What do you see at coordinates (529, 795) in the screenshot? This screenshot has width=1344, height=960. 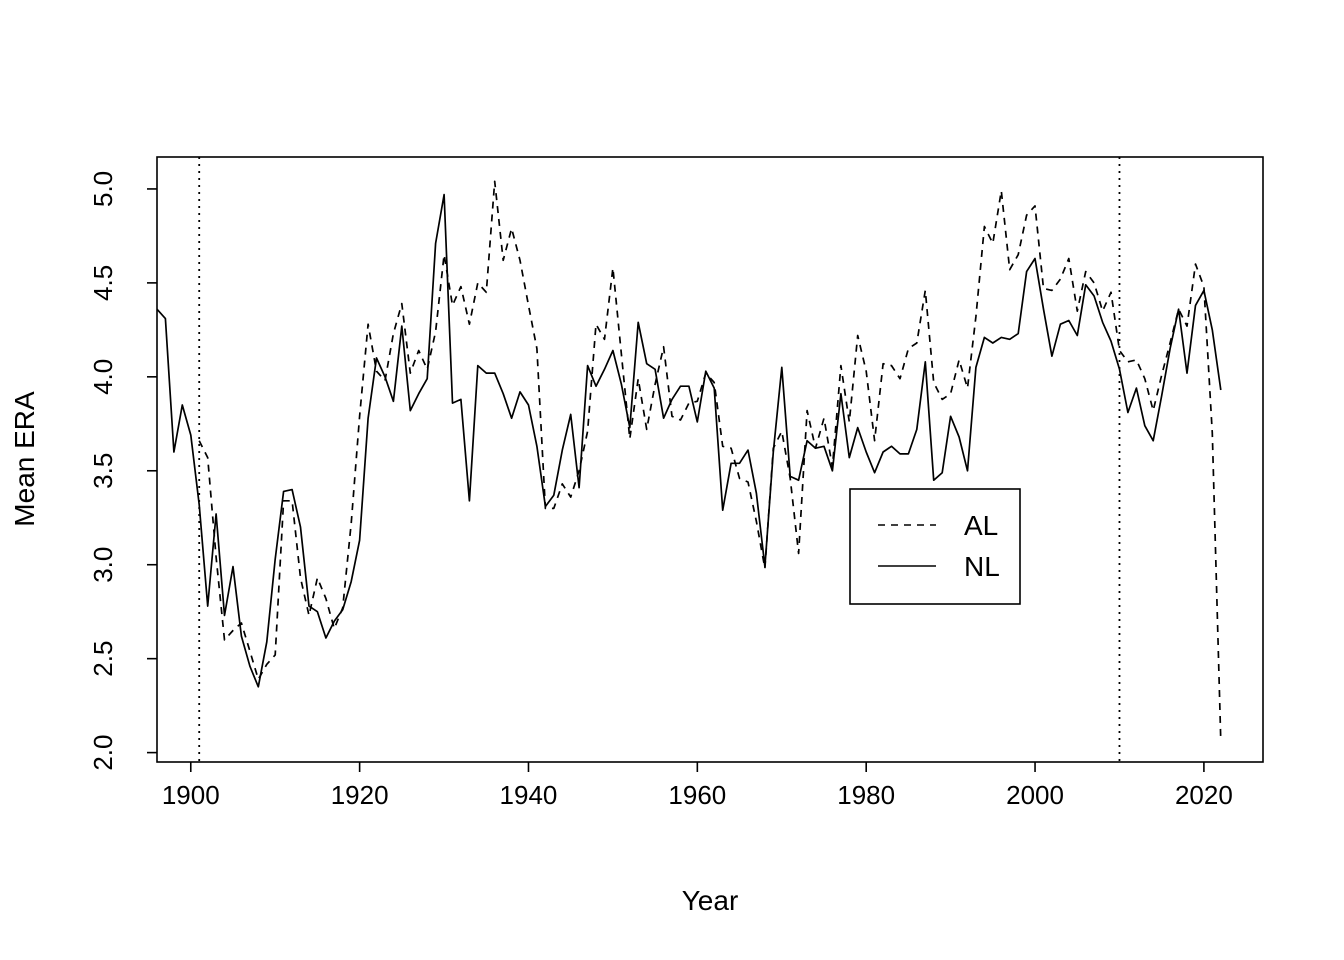 I see `x-tick-label: 1940` at bounding box center [529, 795].